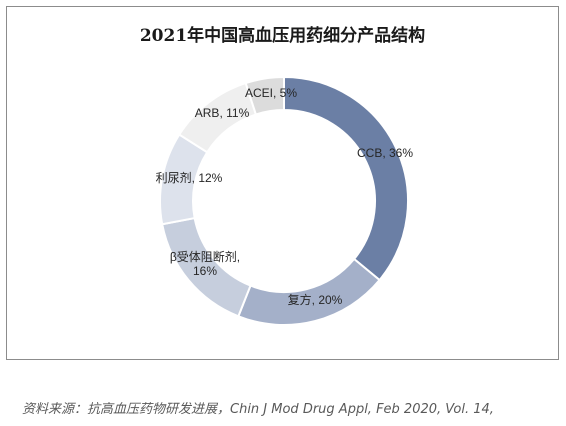 This screenshot has height=426, width=566. I want to click on data-label-利尿剂: 利尿剂, 12%, so click(189, 177).